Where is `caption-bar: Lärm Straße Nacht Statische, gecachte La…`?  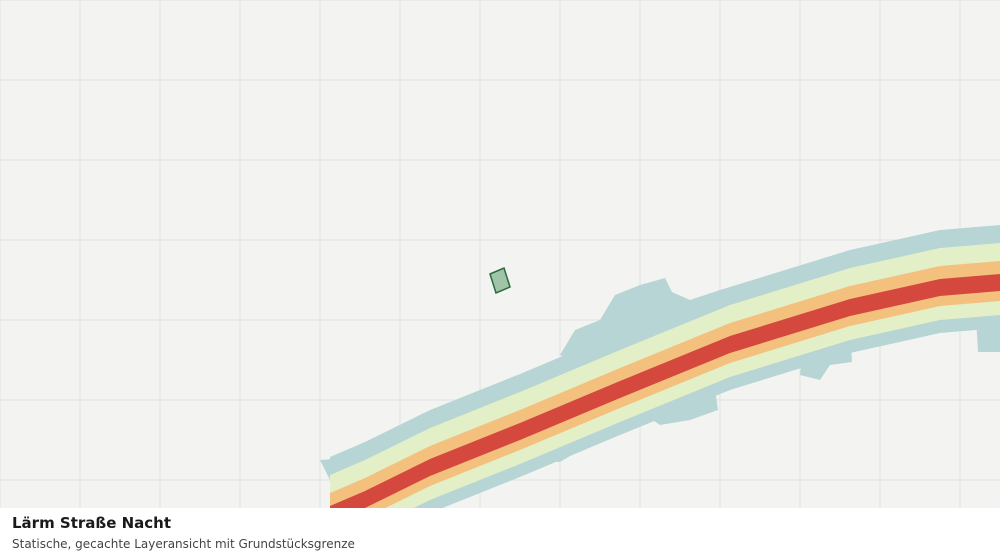
caption-bar: Lärm Straße Nacht Statische, gecachte La… is located at coordinates (500, 534).